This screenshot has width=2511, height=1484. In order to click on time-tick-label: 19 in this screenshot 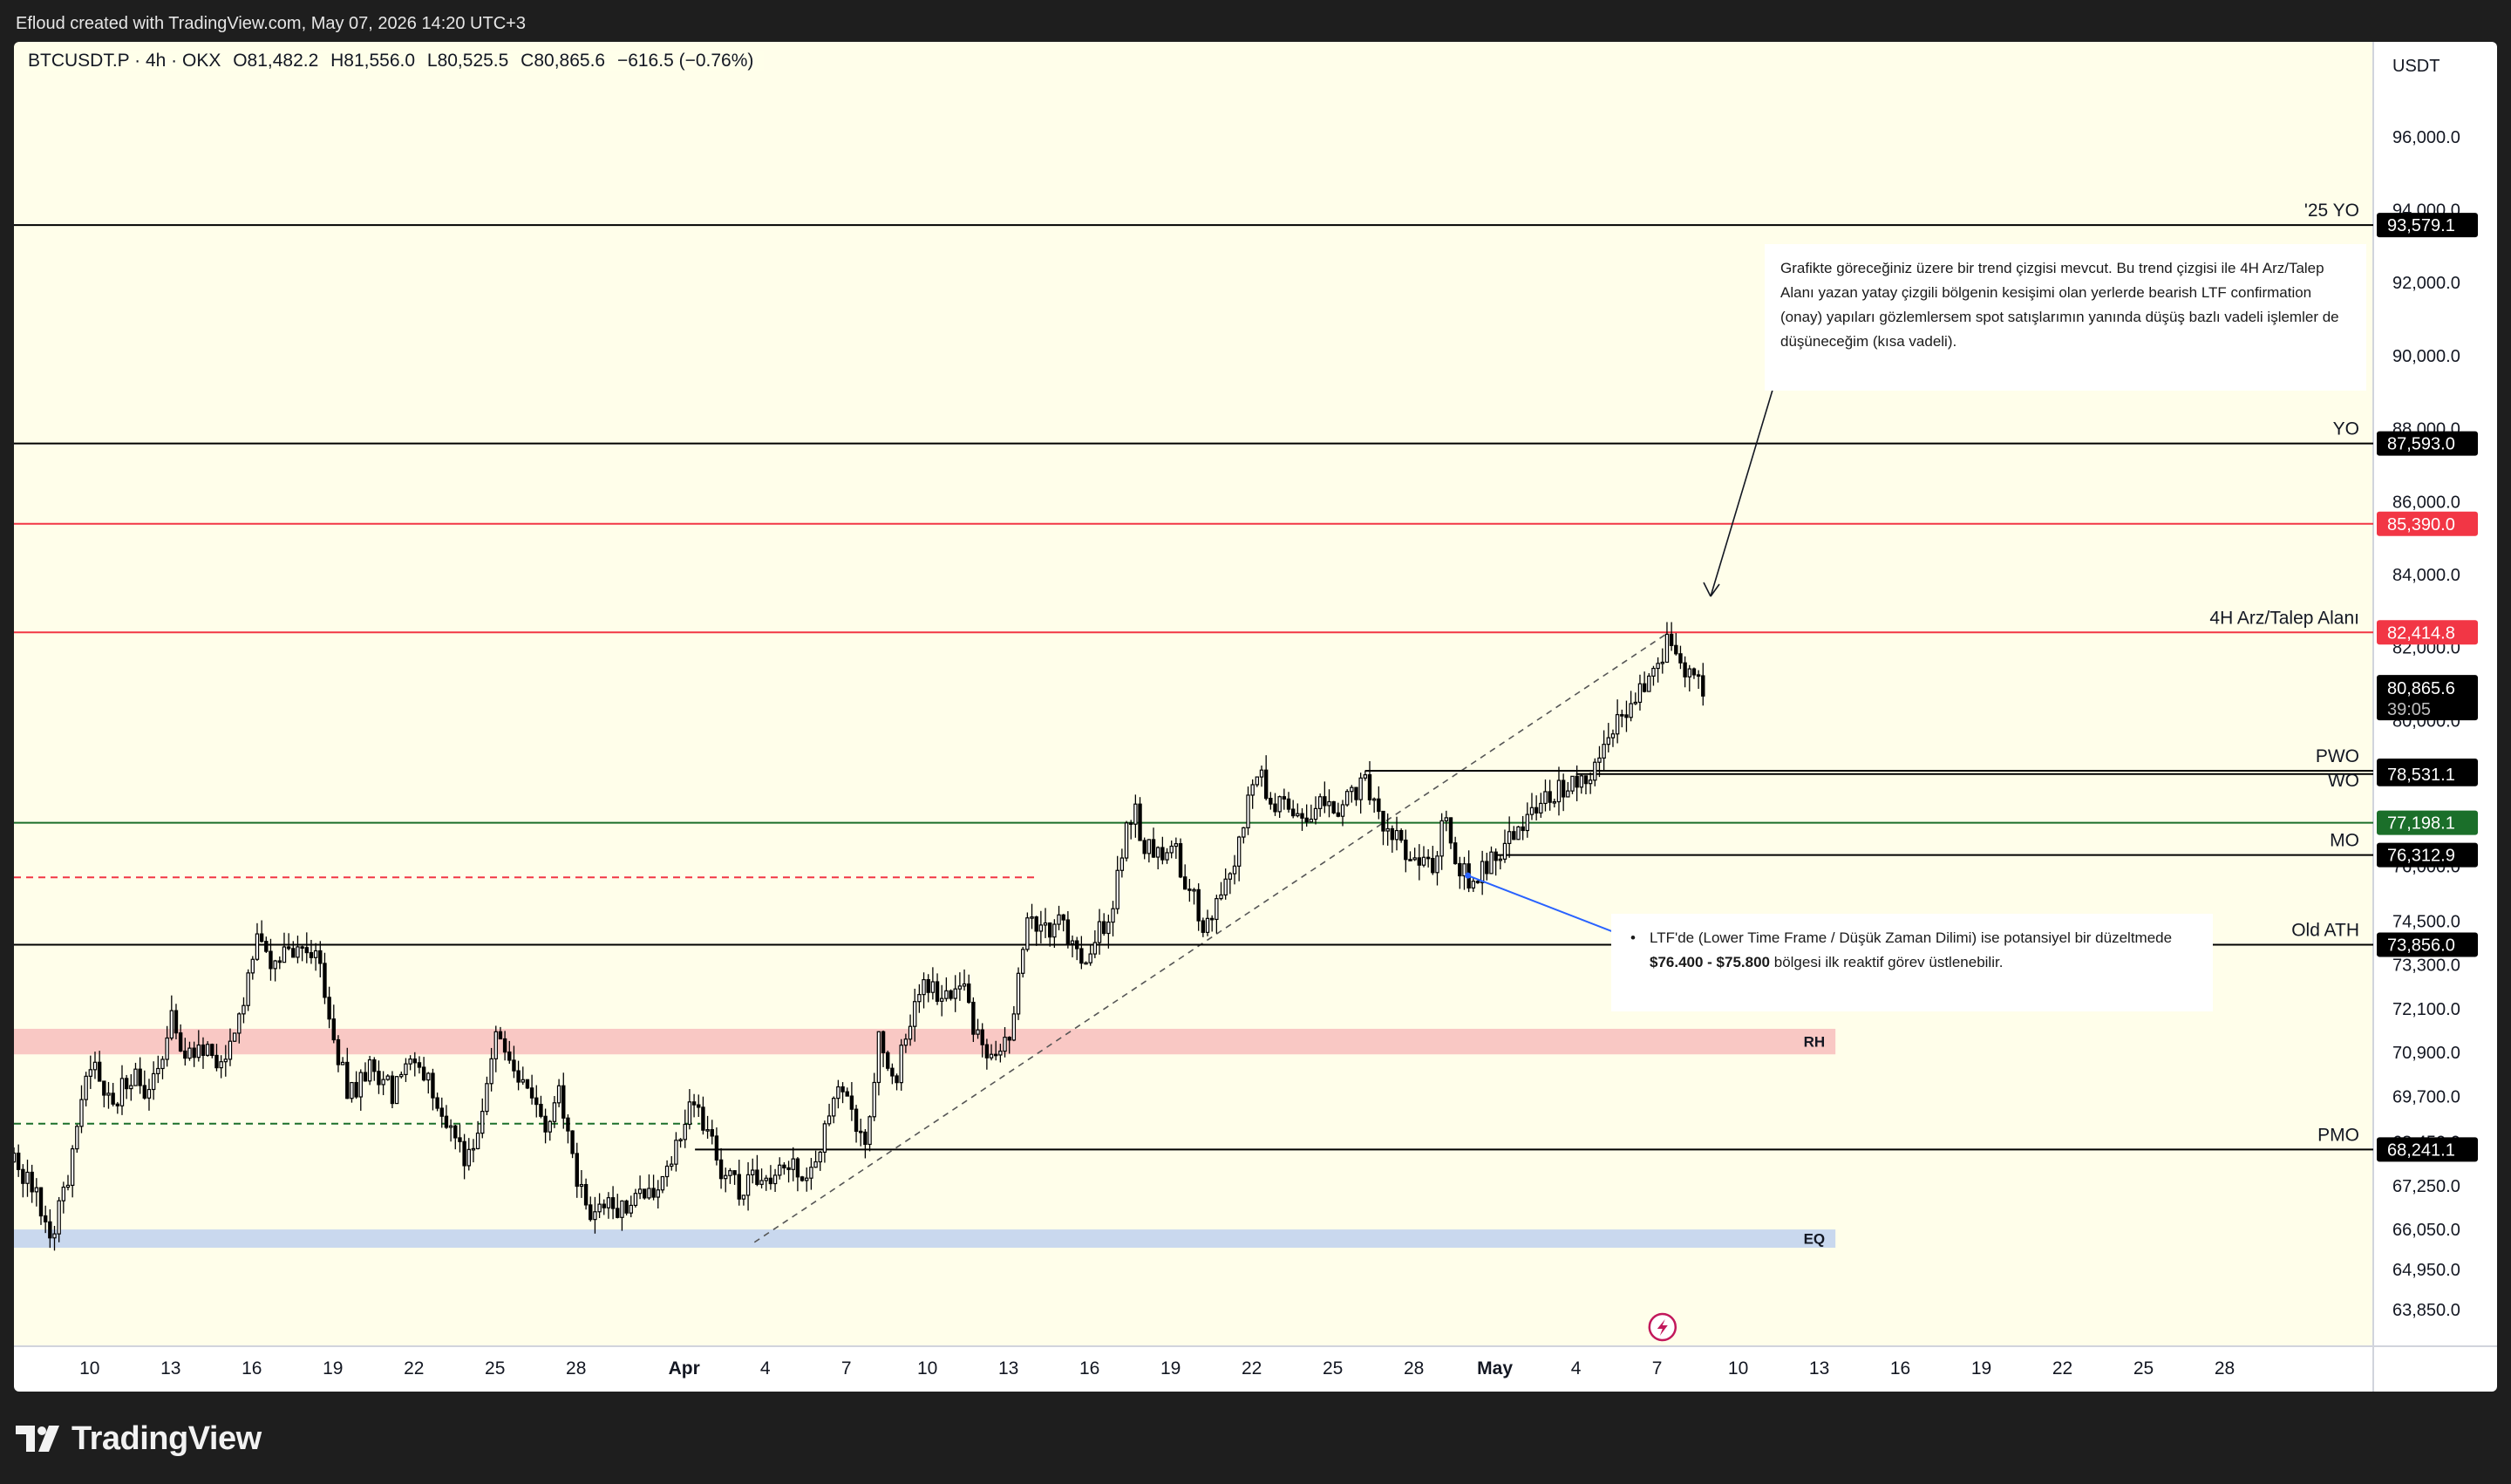, I will do `click(333, 1368)`.